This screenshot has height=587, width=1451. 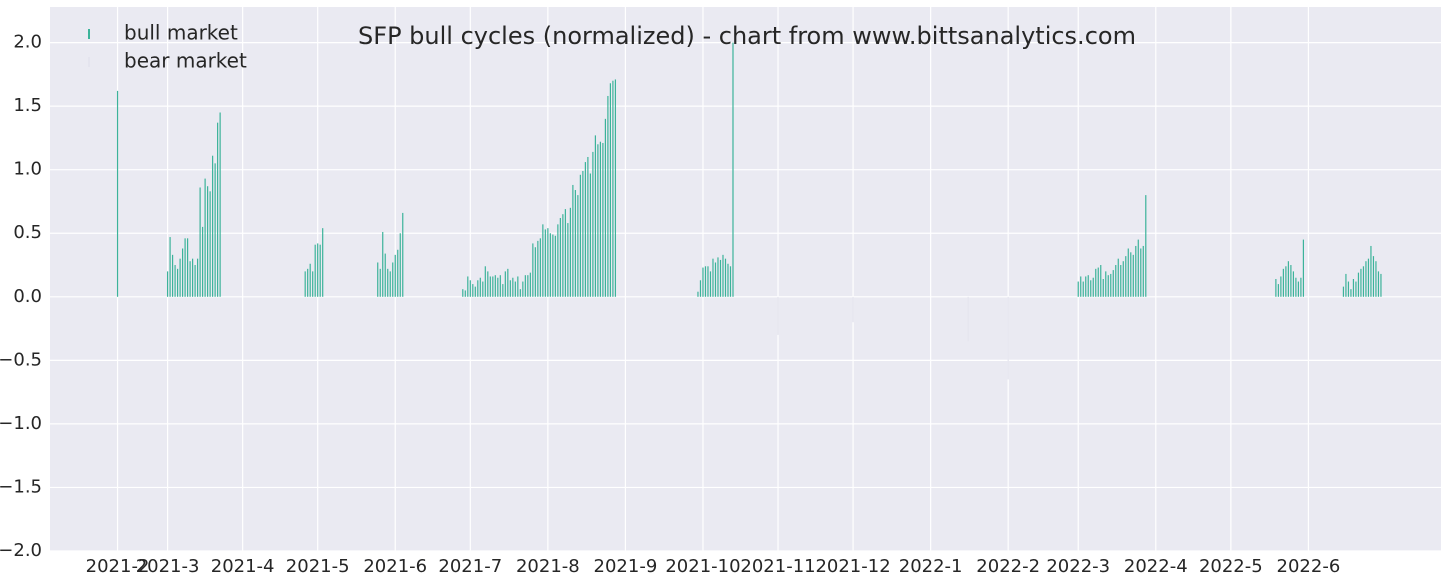 What do you see at coordinates (243, 566) in the screenshot?
I see `x-tick-label: 2021-4` at bounding box center [243, 566].